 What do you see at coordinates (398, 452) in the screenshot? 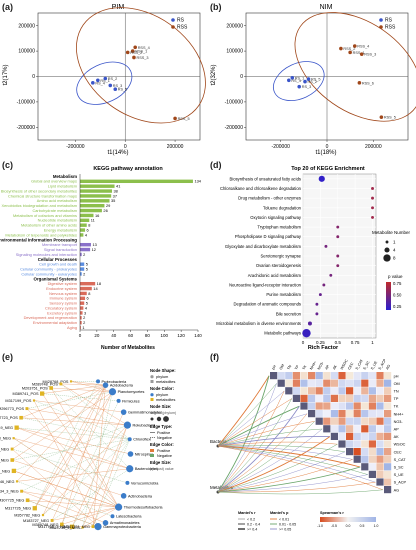
I see `row-label: CEC` at bounding box center [398, 452].